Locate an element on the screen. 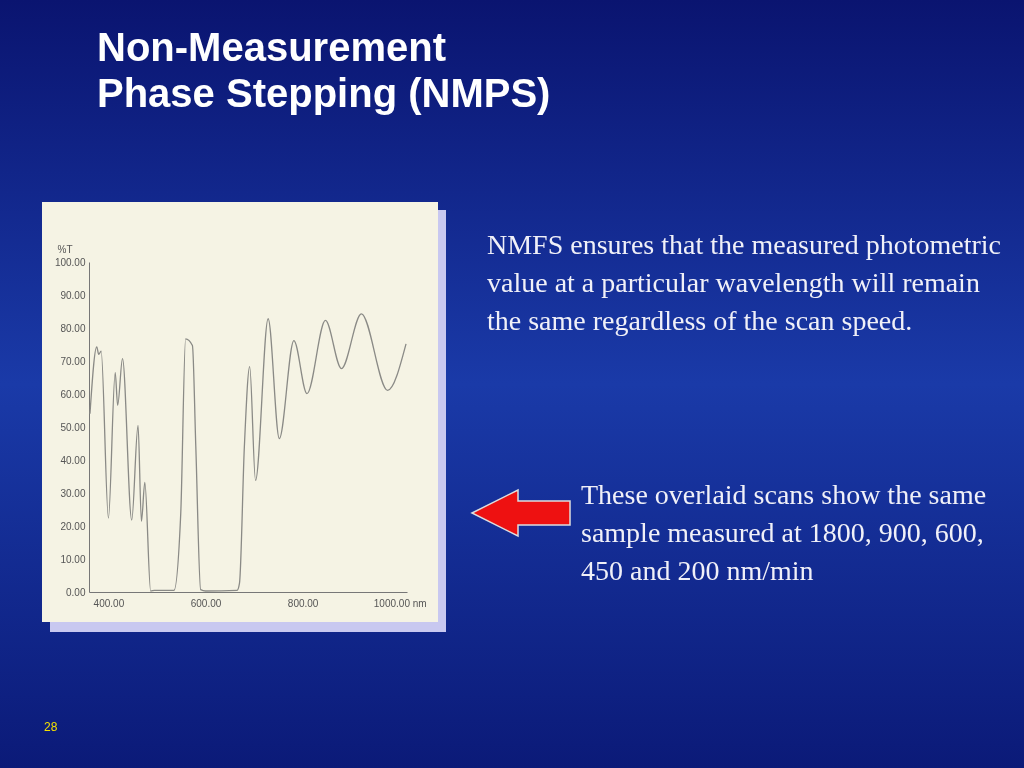 This screenshot has width=1024, height=768. y-tick-label: 20.00 is located at coordinates (73, 526).